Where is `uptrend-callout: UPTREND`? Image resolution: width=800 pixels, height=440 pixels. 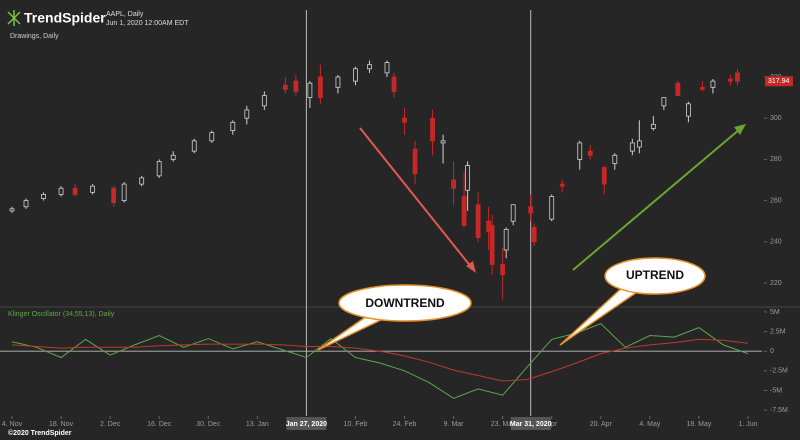 uptrend-callout: UPTREND is located at coordinates (632, 301).